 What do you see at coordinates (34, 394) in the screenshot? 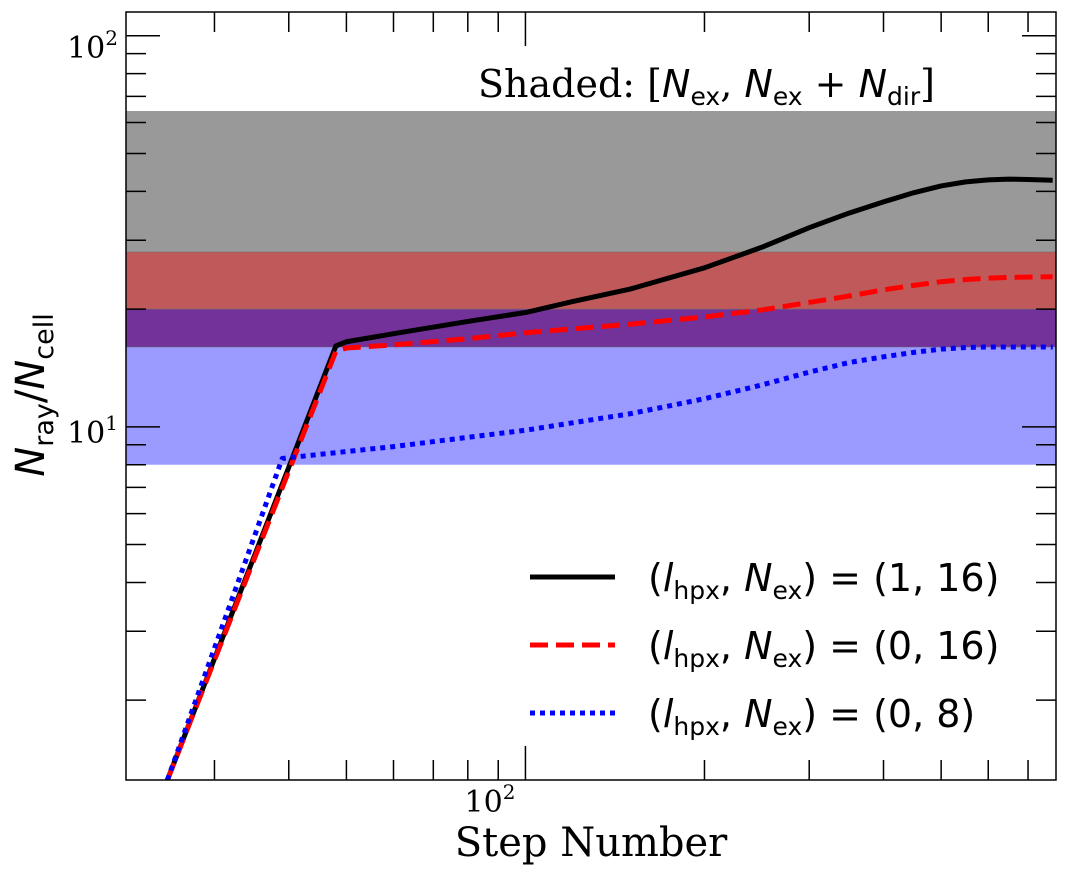
I see `y-axis-label: Nray/Ncell` at bounding box center [34, 394].